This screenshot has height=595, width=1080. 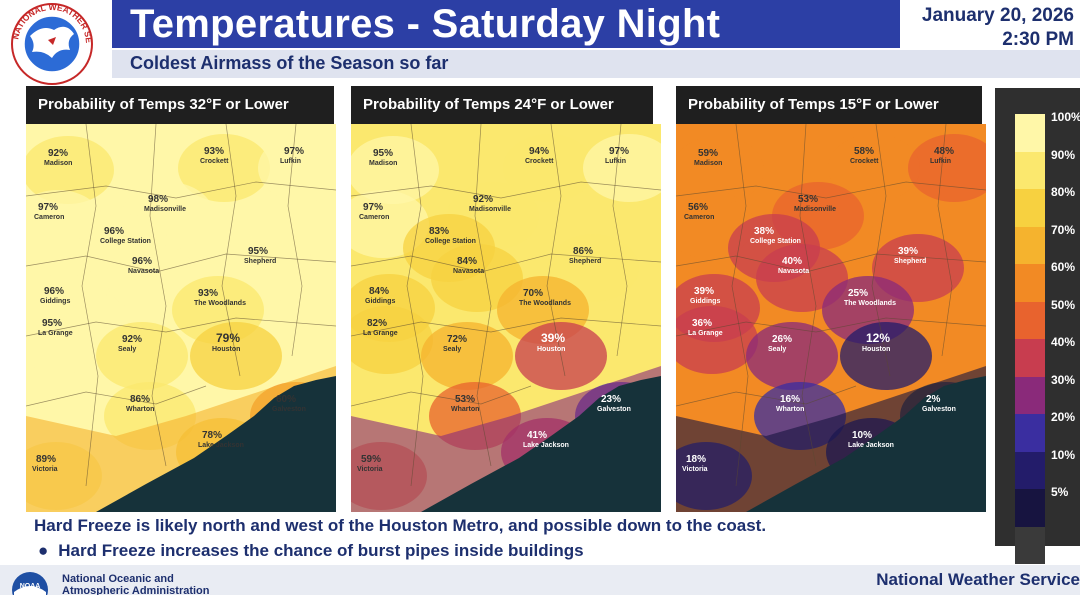 I want to click on city-value-label: 94%, so click(x=539, y=151).